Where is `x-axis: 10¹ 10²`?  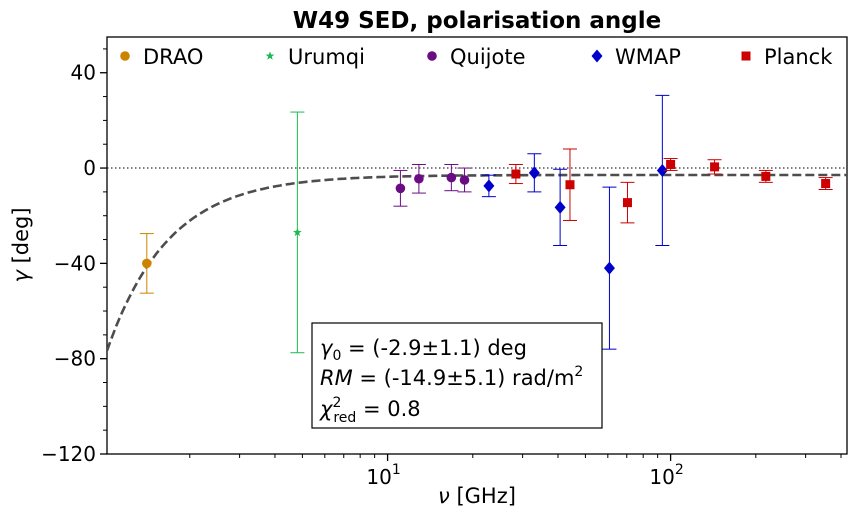
x-axis: 10¹ 10² is located at coordinates (515, 471).